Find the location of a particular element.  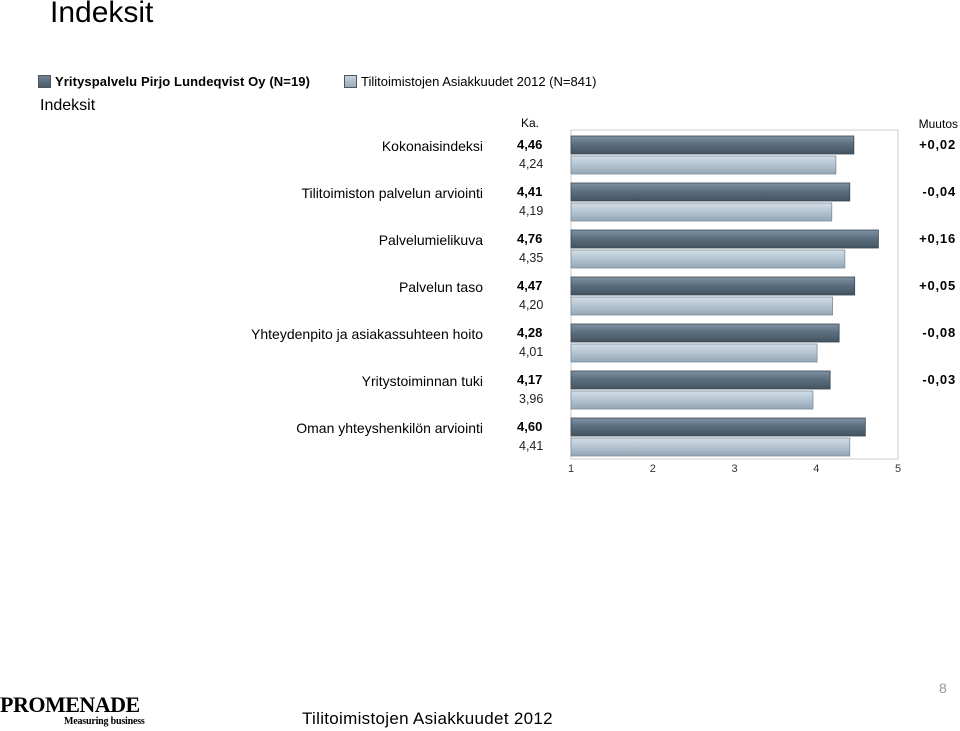

promenade-logo: PROMENADE Measuring business is located at coordinates (72, 711).